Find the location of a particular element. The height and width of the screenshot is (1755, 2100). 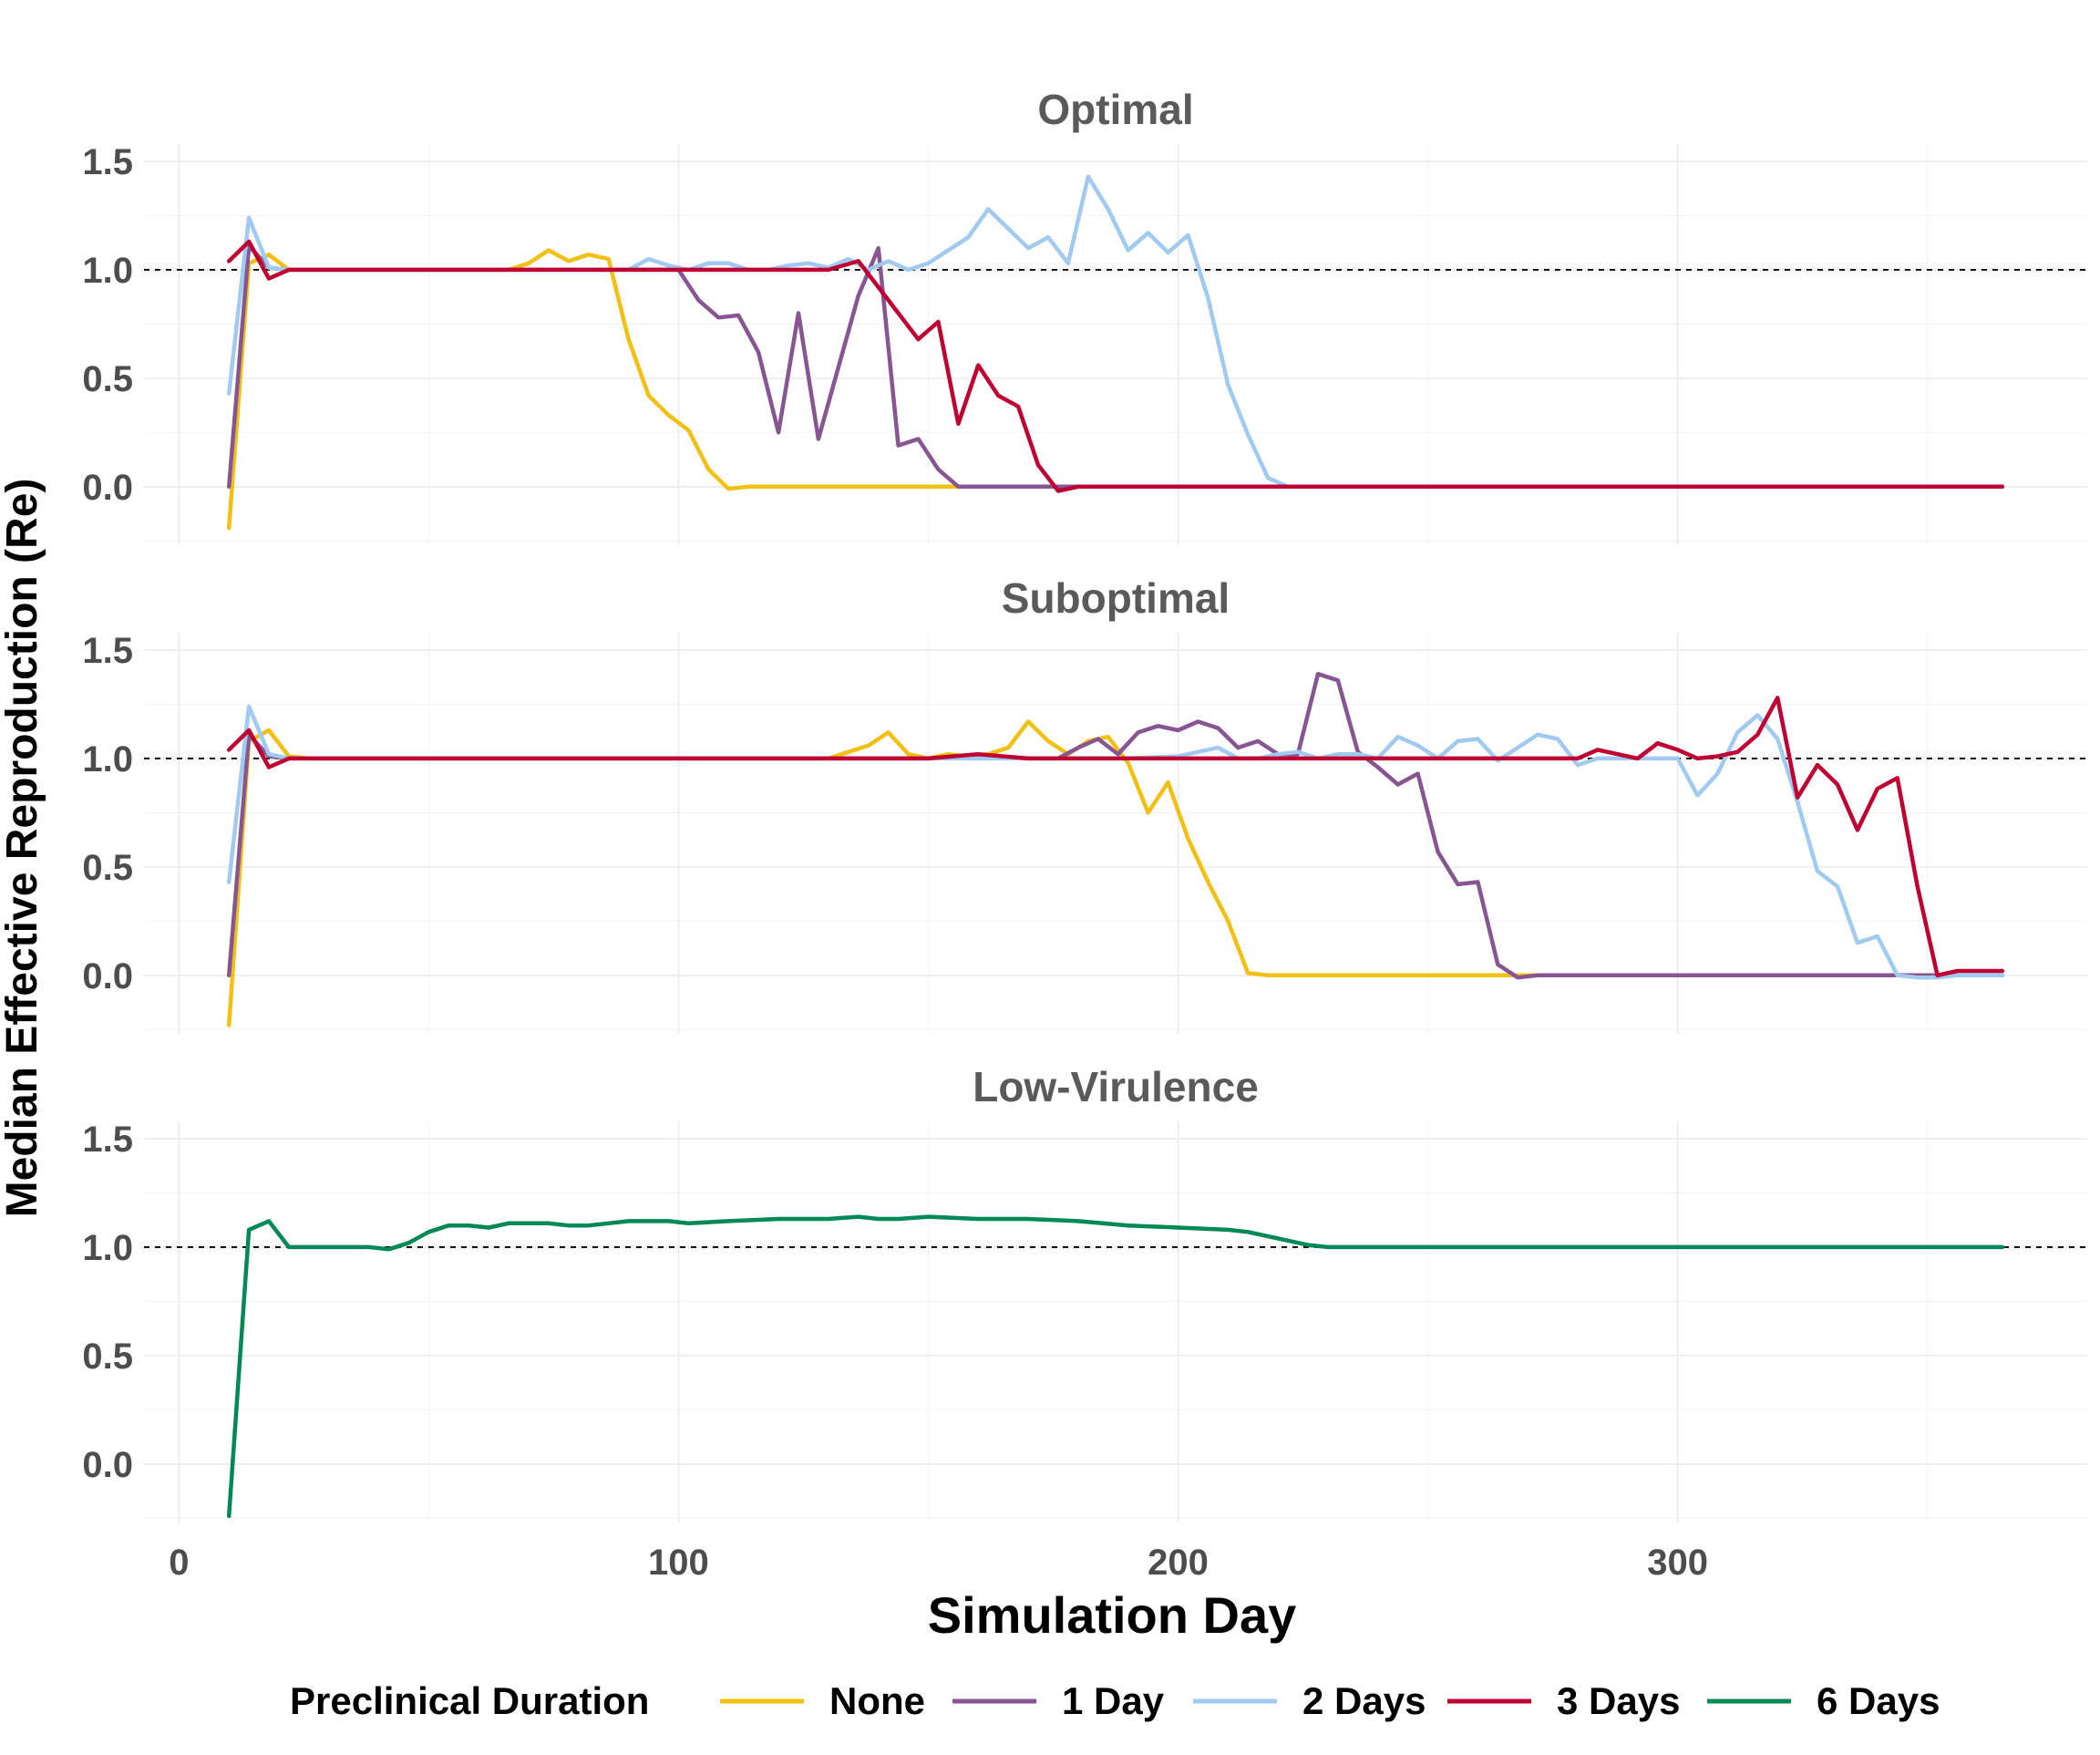

legend-label: 6 Days is located at coordinates (1878, 1700).